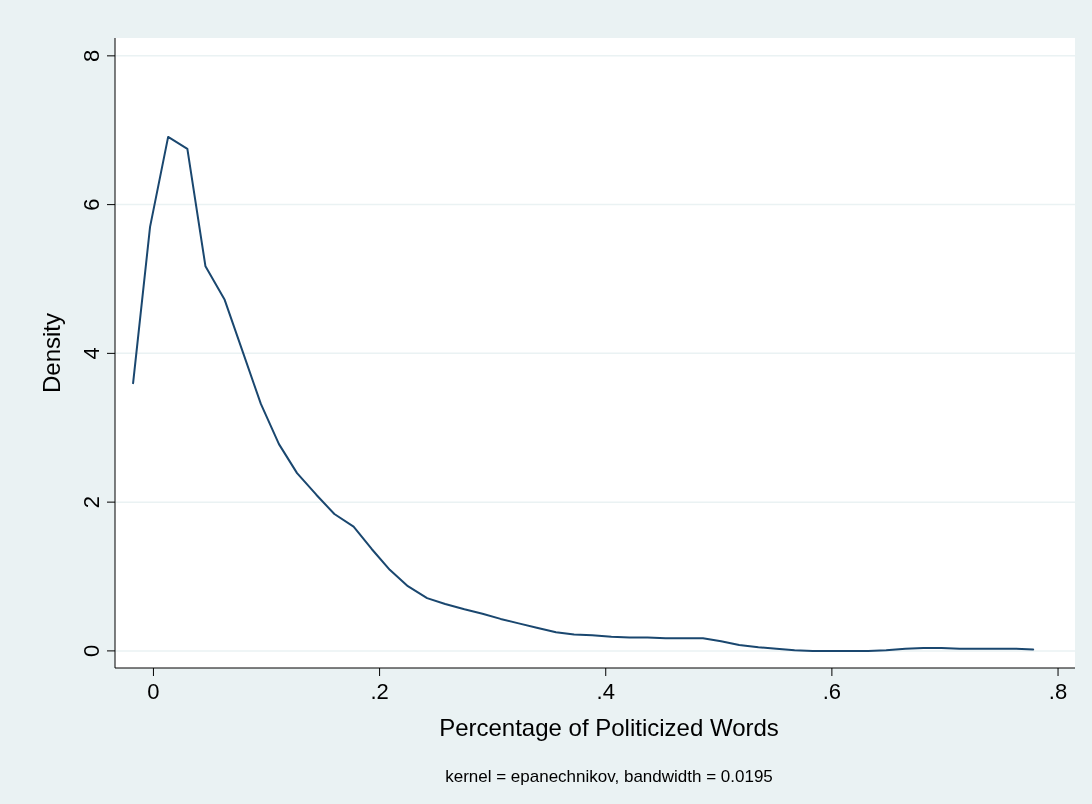  What do you see at coordinates (832, 691) in the screenshot?
I see `x-tick-label: .6` at bounding box center [832, 691].